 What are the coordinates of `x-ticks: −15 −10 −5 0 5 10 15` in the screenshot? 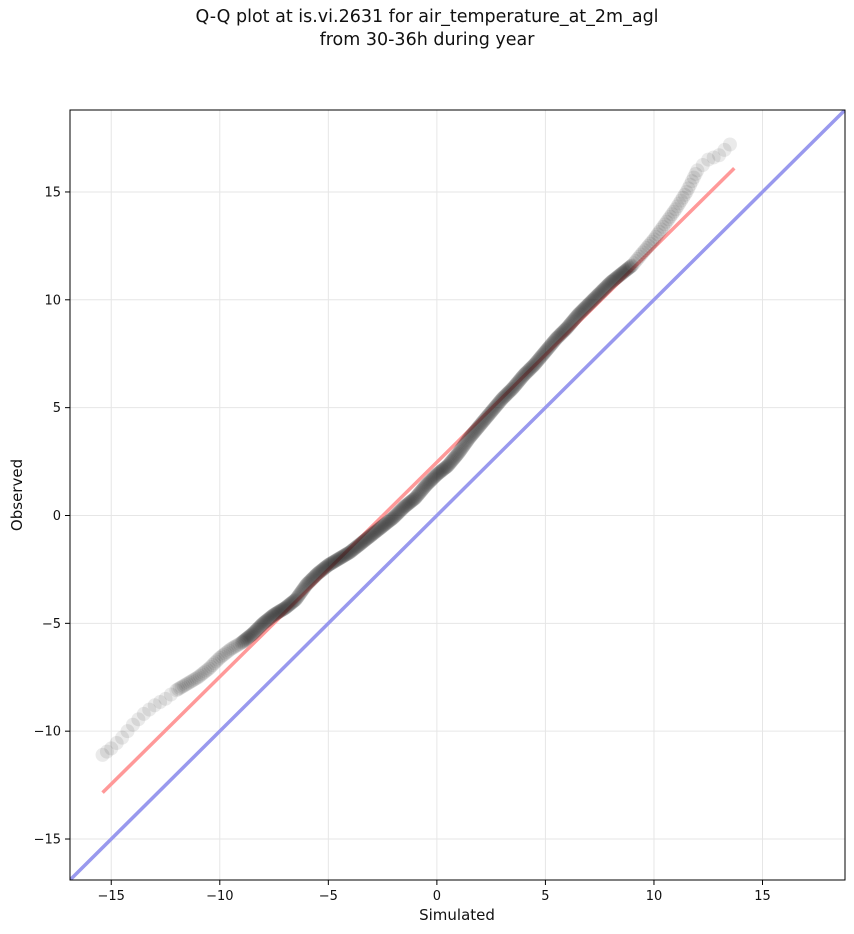 It's located at (434, 892).